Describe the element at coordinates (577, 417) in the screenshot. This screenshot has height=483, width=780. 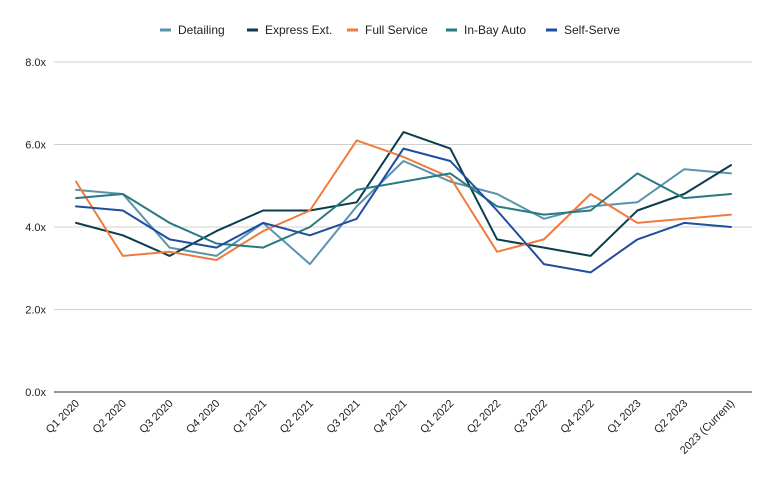
I see `x-tick-label: Q4 2022` at that location.